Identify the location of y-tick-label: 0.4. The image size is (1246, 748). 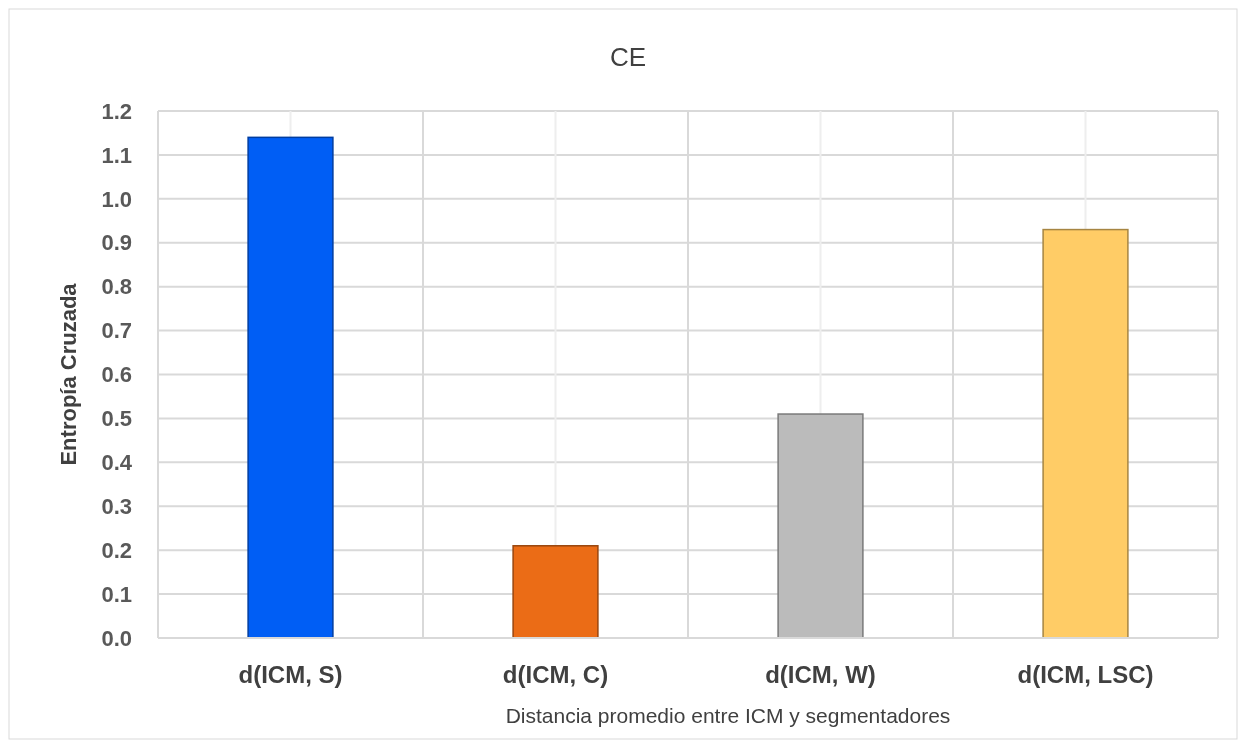
(117, 463).